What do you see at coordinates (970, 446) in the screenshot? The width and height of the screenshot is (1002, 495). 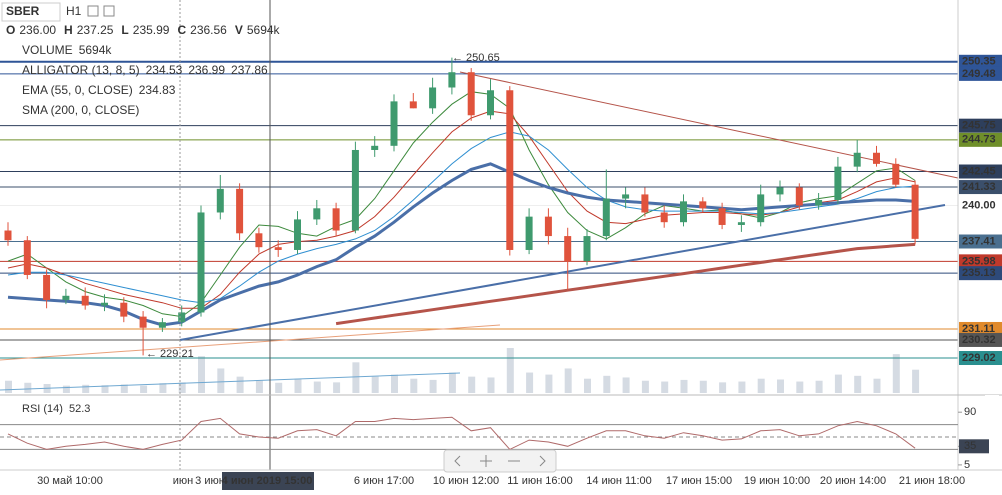 I see `rsi-tick-label: 35` at bounding box center [970, 446].